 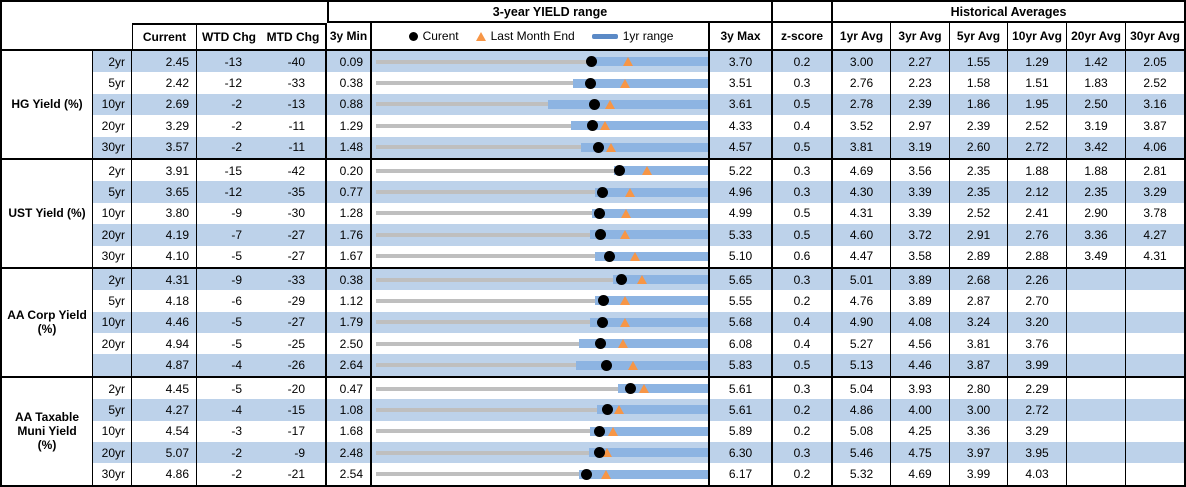 I want to click on cell-avg-1yr: 4.86, so click(x=862, y=410).